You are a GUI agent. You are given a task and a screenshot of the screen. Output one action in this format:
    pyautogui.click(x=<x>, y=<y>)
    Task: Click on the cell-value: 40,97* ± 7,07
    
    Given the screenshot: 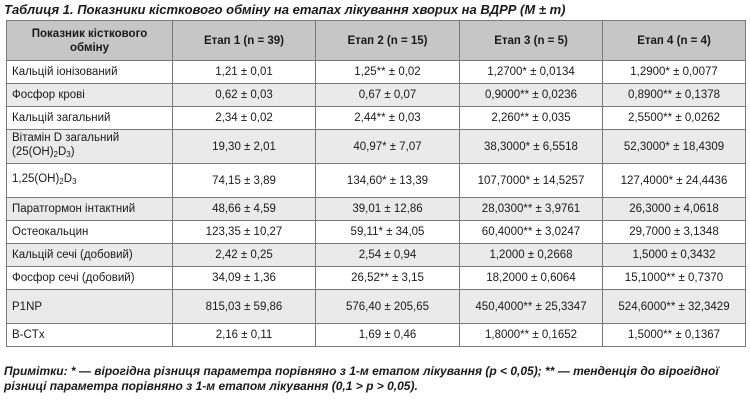 What is the action you would take?
    pyautogui.click(x=387, y=146)
    